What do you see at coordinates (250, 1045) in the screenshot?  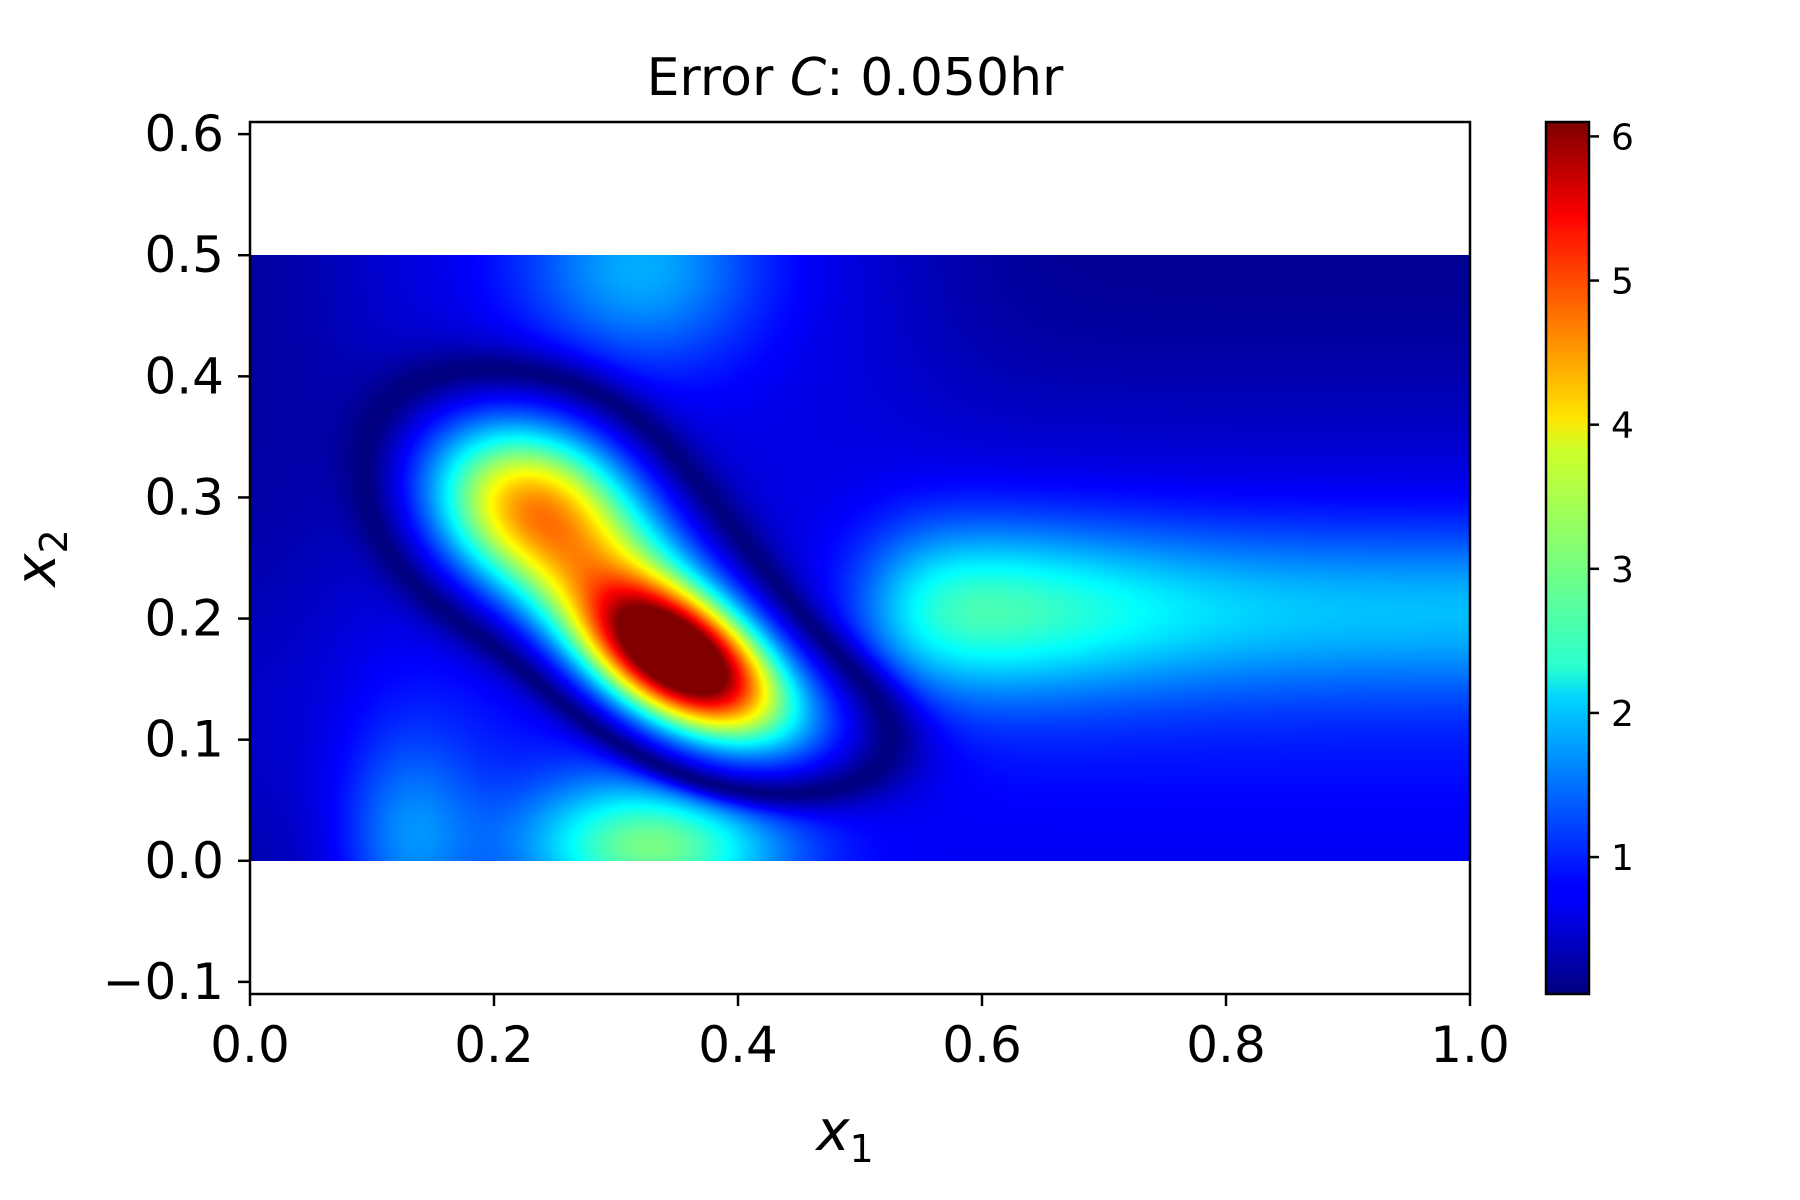 I see `x-tick-label: 0.0` at bounding box center [250, 1045].